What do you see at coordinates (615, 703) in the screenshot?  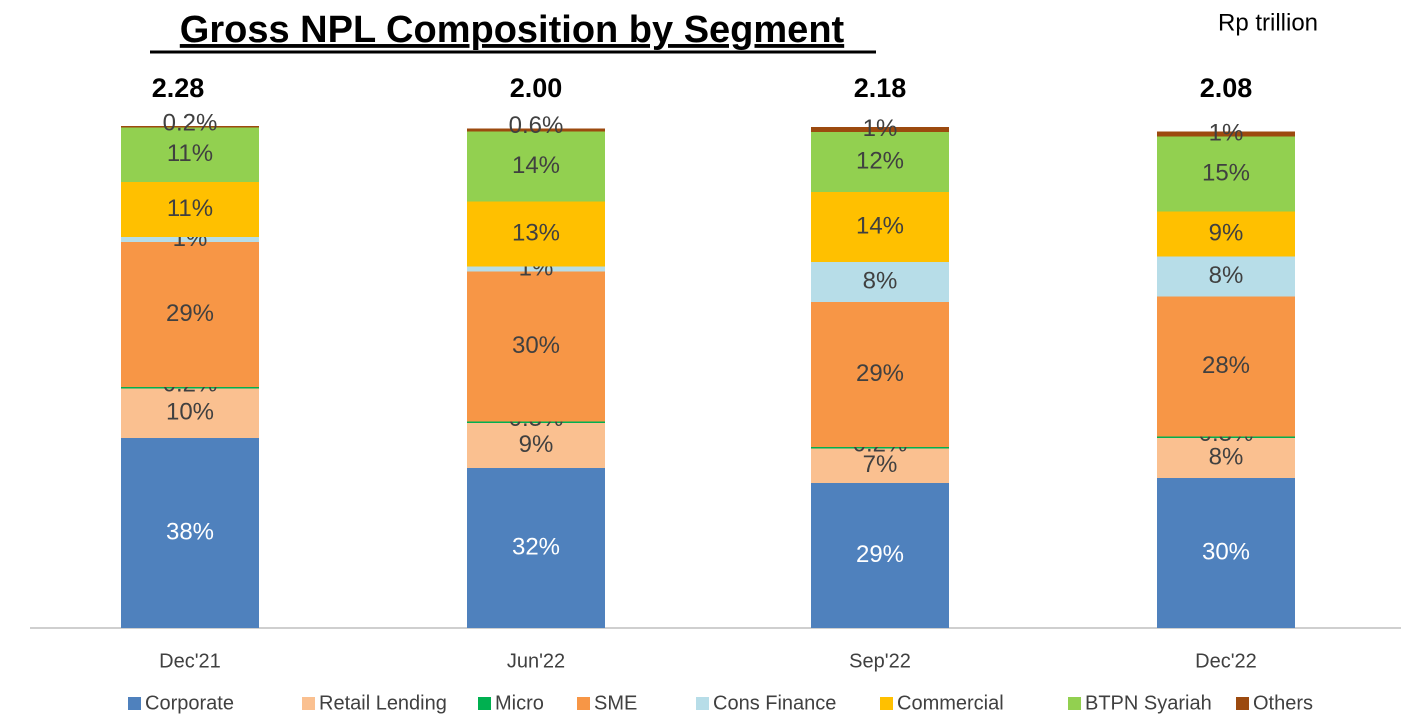 I see `legend-label: SME` at bounding box center [615, 703].